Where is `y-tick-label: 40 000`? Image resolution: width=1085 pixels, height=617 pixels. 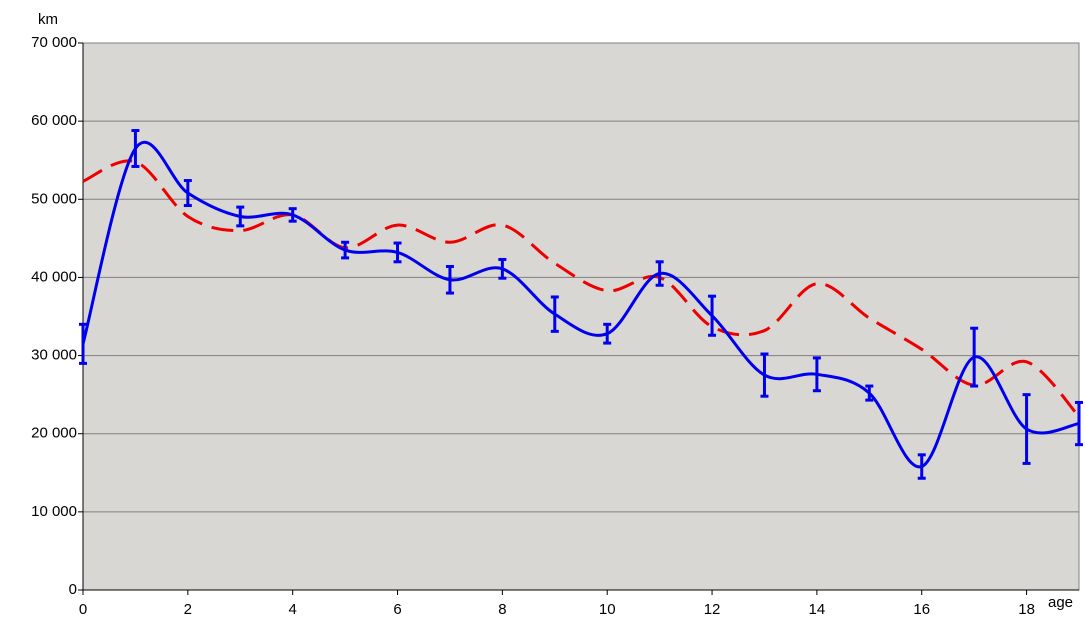
y-tick-label: 40 000 is located at coordinates (54, 276).